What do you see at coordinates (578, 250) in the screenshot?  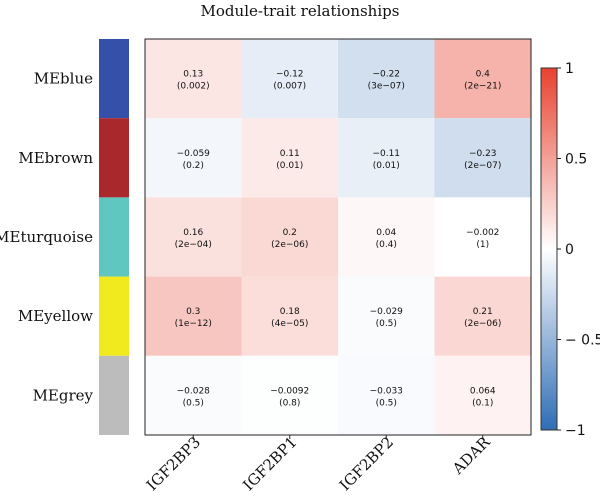 I see `colorbar-ticks: 1 0.5 0 − 0.5 −1` at bounding box center [578, 250].